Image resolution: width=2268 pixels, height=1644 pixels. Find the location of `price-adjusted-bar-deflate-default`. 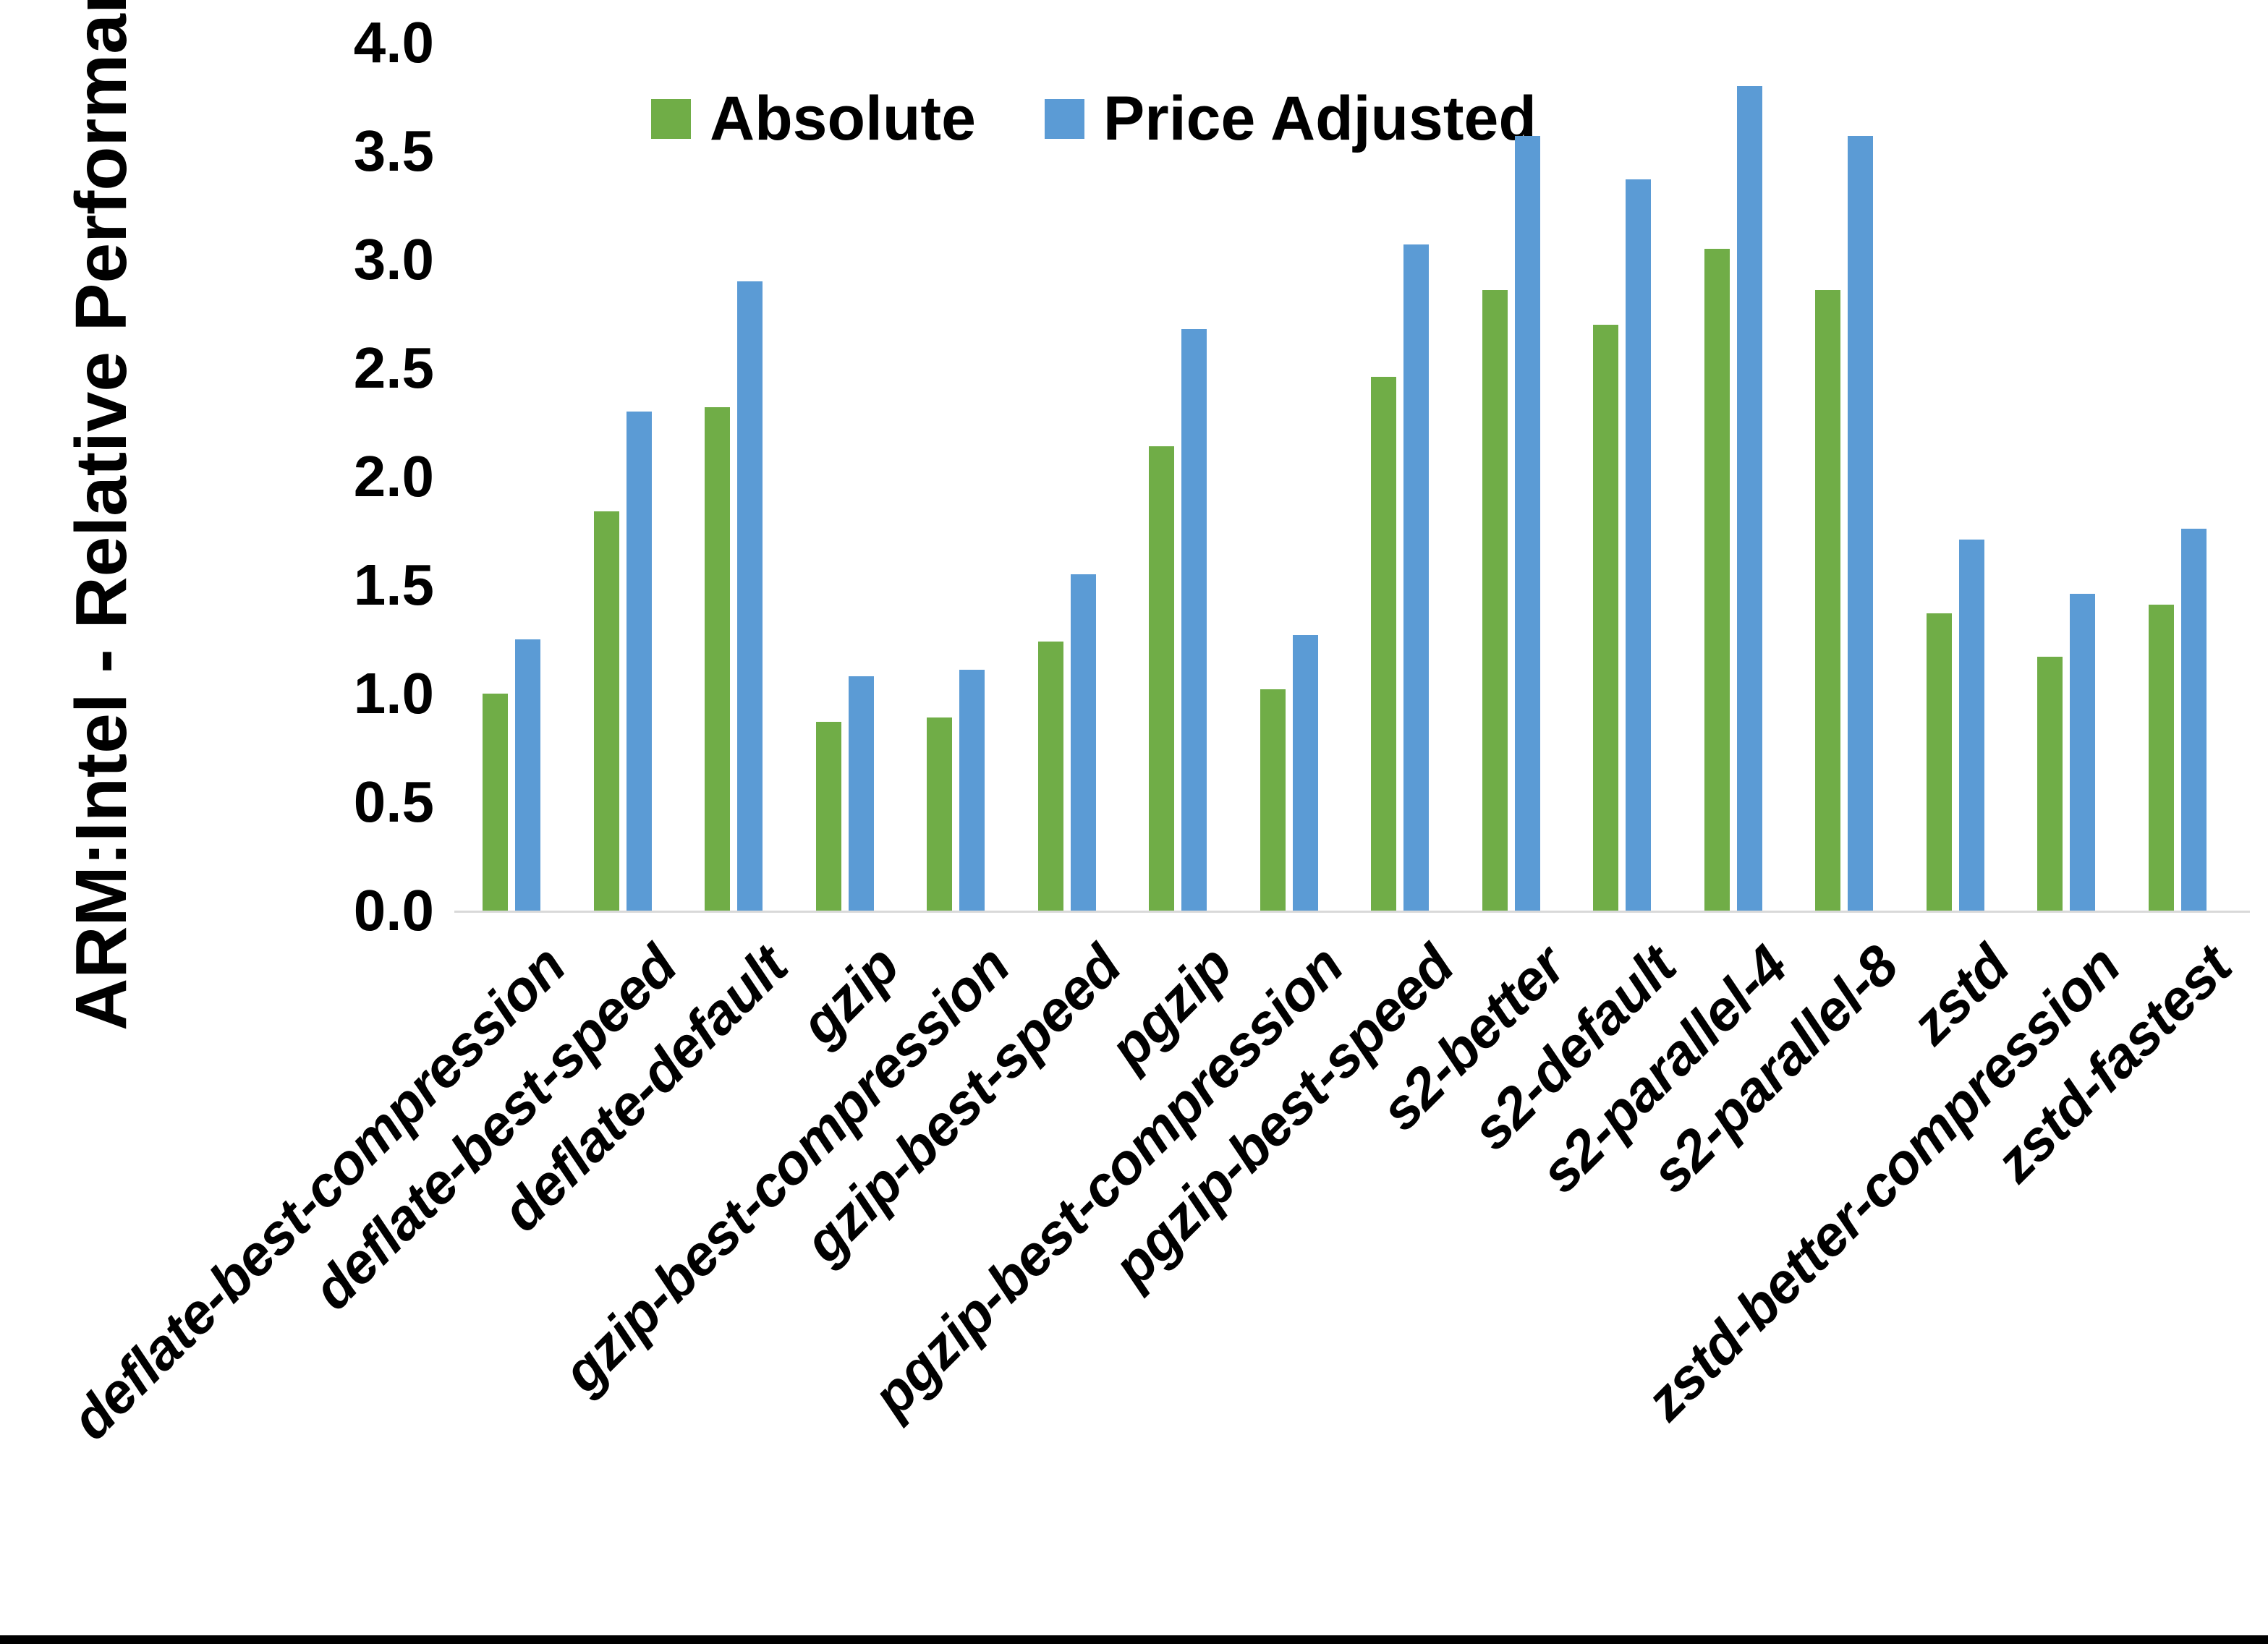

price-adjusted-bar-deflate-default is located at coordinates (750, 596).